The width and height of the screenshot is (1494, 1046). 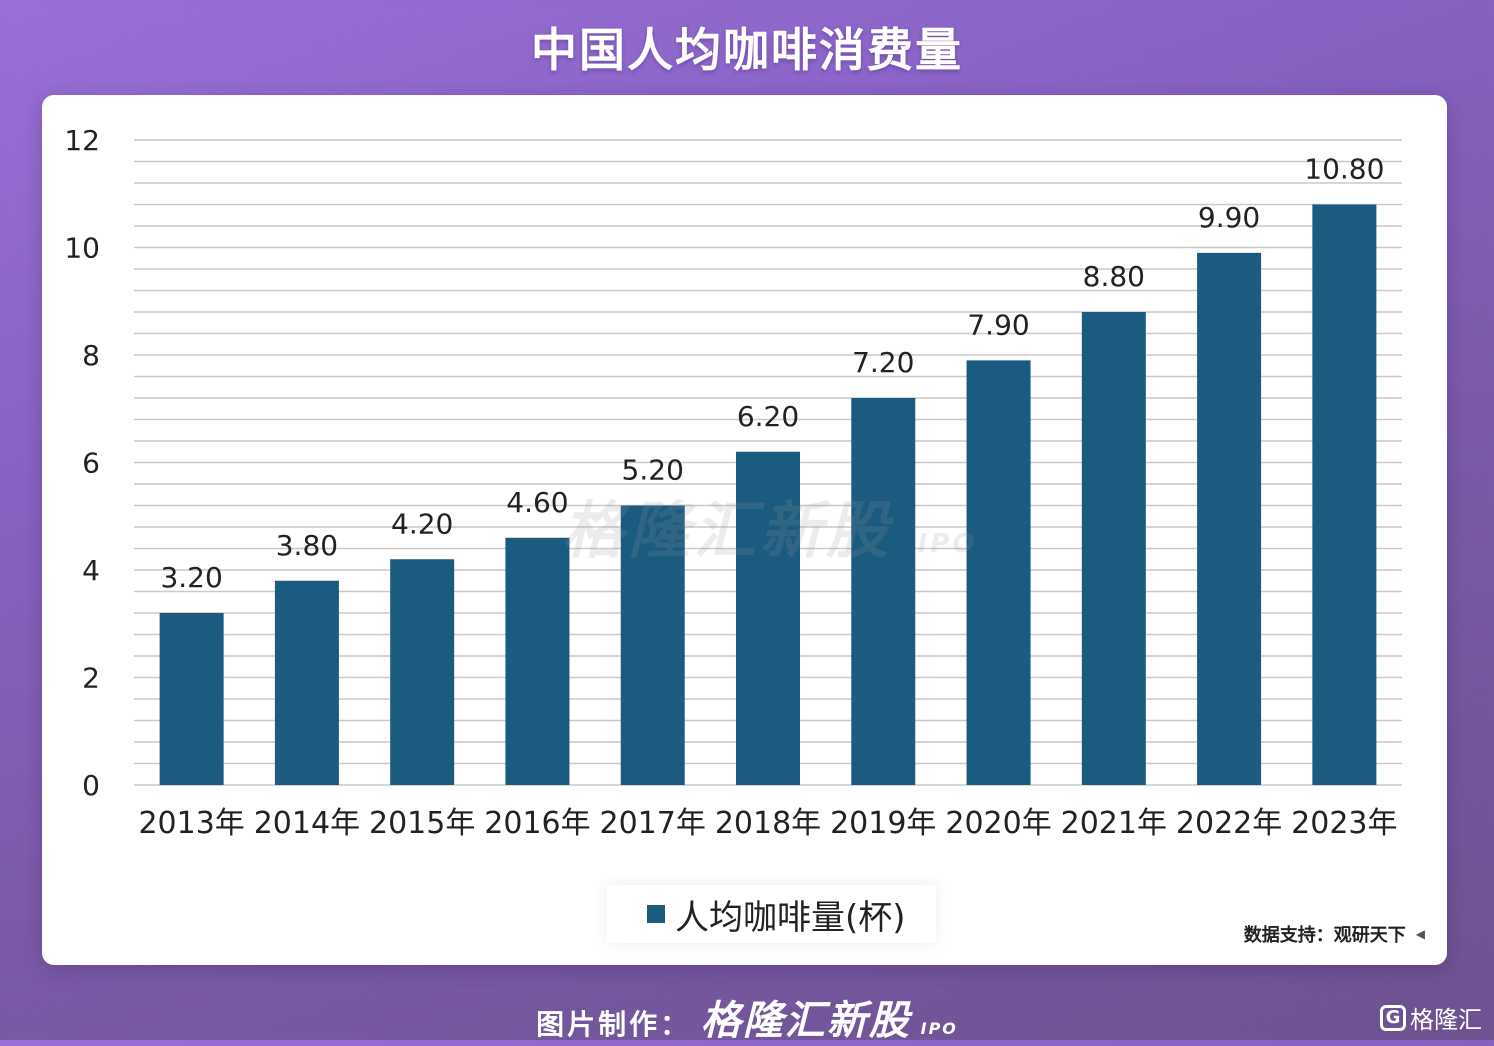 What do you see at coordinates (883, 823) in the screenshot?
I see `x-tick-label: 2019年` at bounding box center [883, 823].